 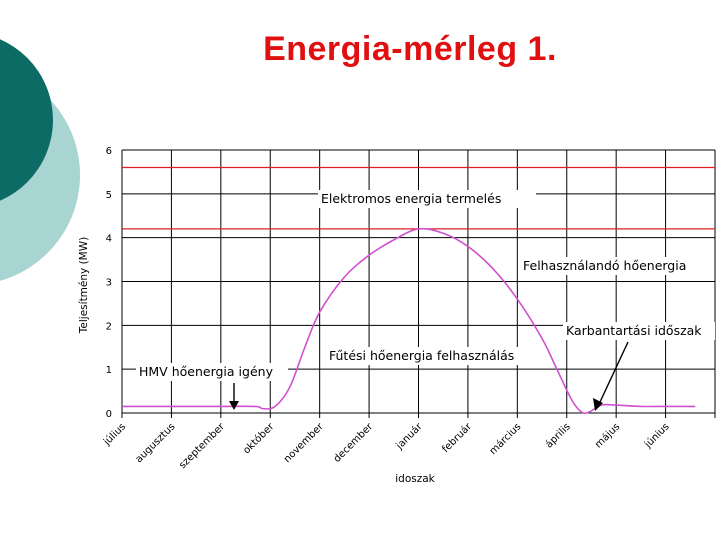 What do you see at coordinates (604, 265) in the screenshot?
I see `annotation-felhasznalando: Felhasználandó hőenergia` at bounding box center [604, 265].